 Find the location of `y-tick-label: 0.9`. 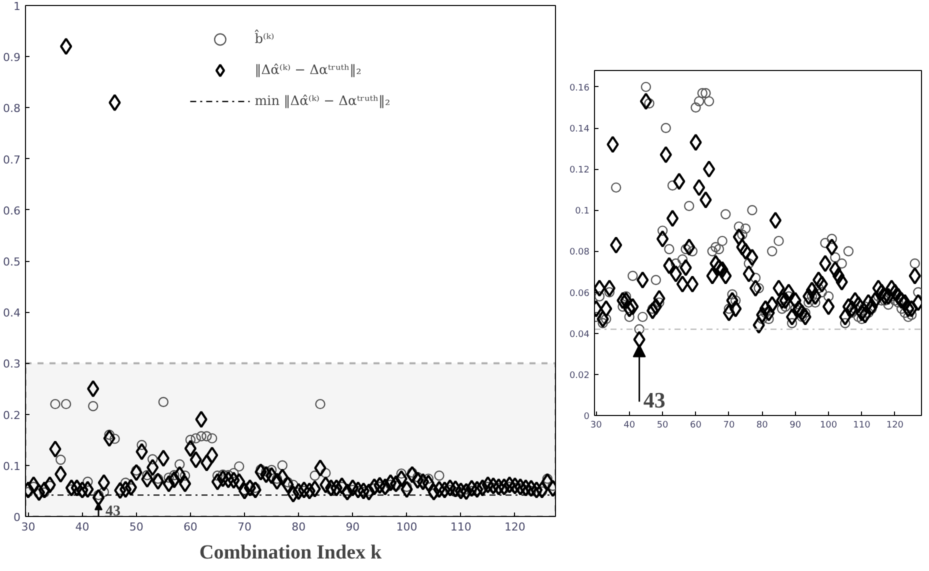

y-tick-label: 0.9 is located at coordinates (12, 57).